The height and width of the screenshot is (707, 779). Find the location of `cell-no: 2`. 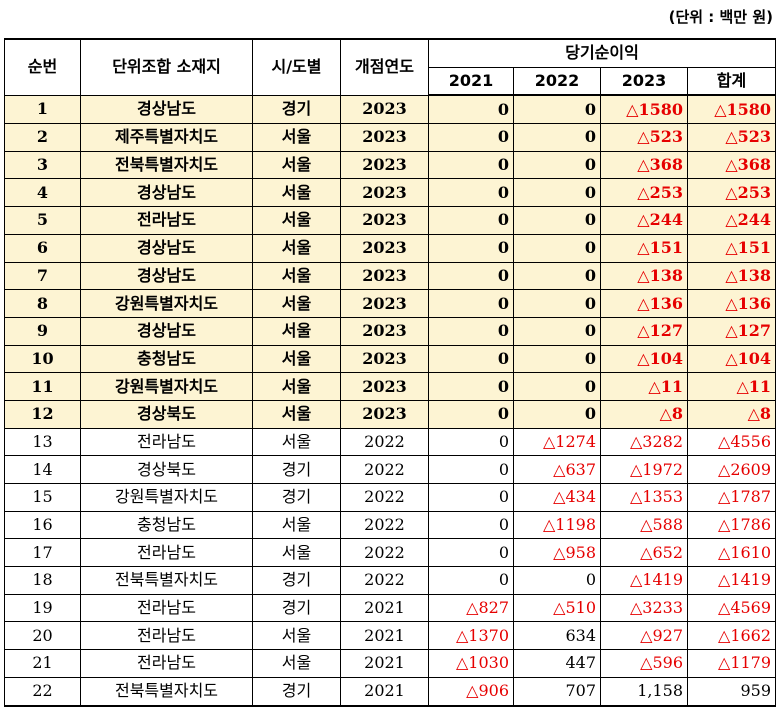

cell-no: 2 is located at coordinates (42, 137).